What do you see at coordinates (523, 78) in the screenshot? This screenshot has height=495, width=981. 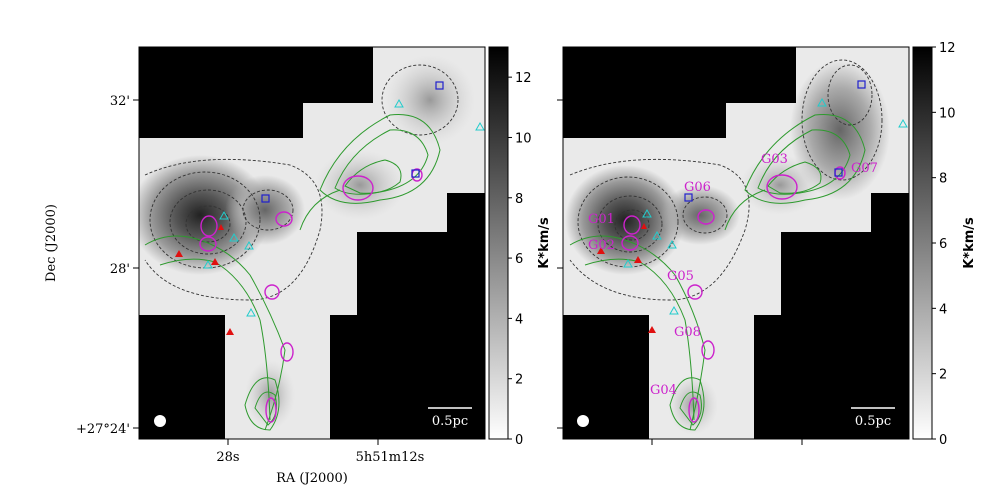 I see `left-colorbar-tick-label: 12` at bounding box center [523, 78].